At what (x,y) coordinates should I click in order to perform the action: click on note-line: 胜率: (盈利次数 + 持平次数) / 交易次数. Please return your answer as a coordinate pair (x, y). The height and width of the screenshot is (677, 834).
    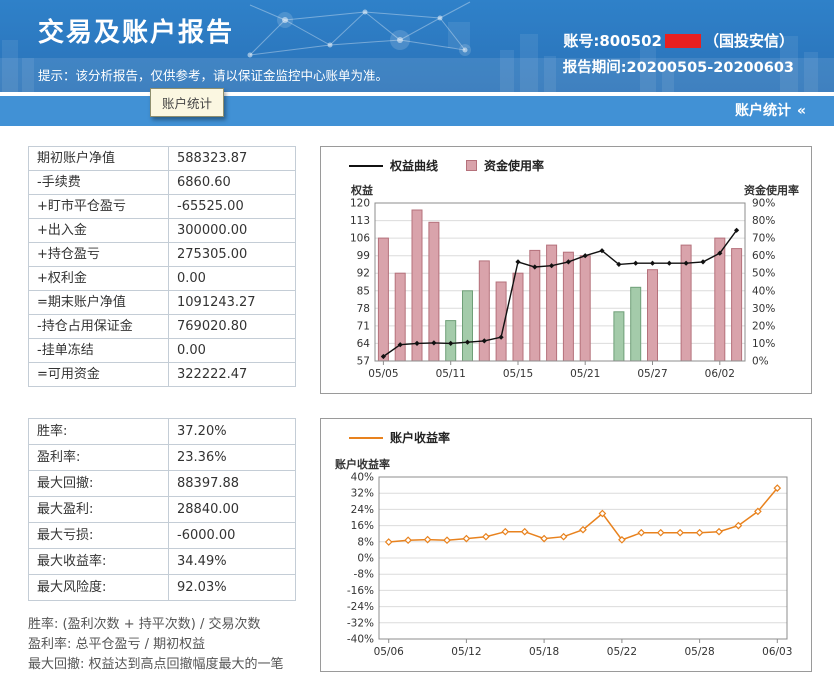
    Looking at the image, I should click on (144, 624).